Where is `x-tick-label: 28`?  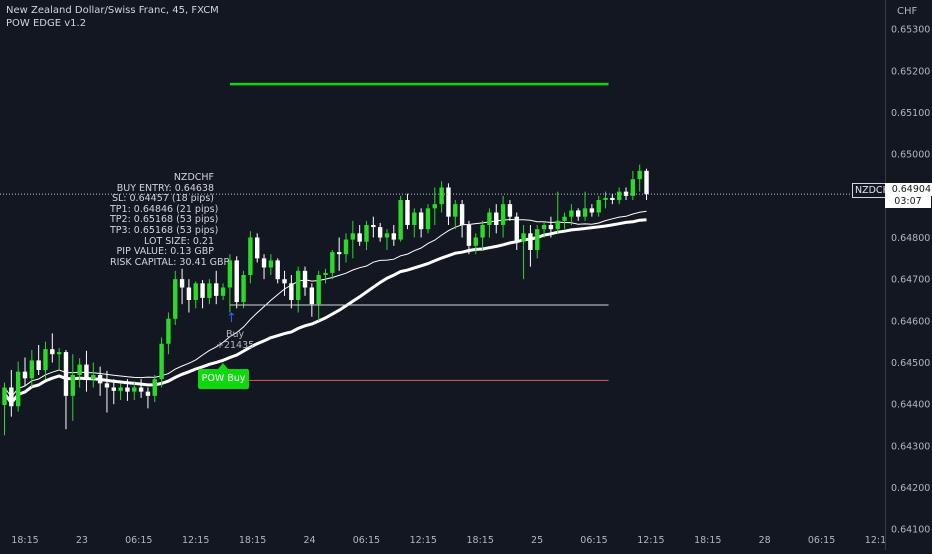
x-tick-label: 28 is located at coordinates (765, 540).